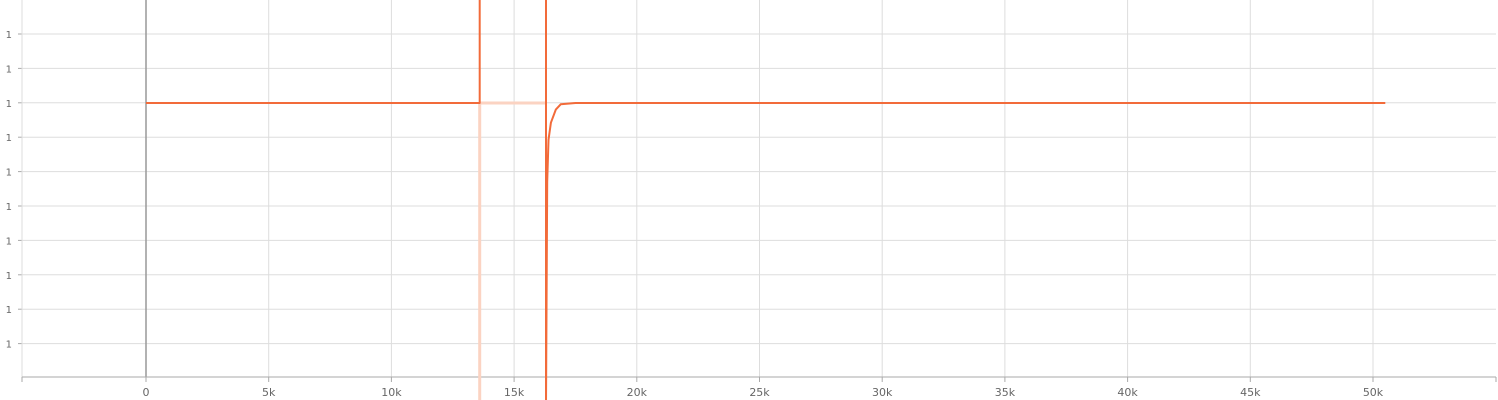  I want to click on faint-series, so click(512, 250).